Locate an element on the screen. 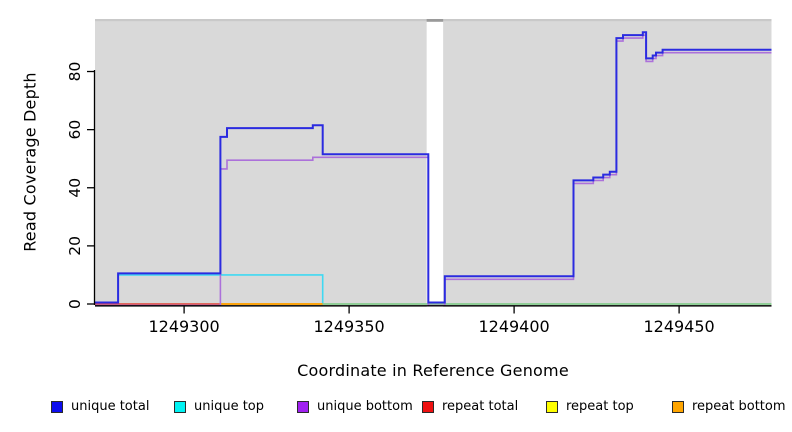 The image size is (792, 432). legend-item-unique-top: unique top is located at coordinates (219, 406).